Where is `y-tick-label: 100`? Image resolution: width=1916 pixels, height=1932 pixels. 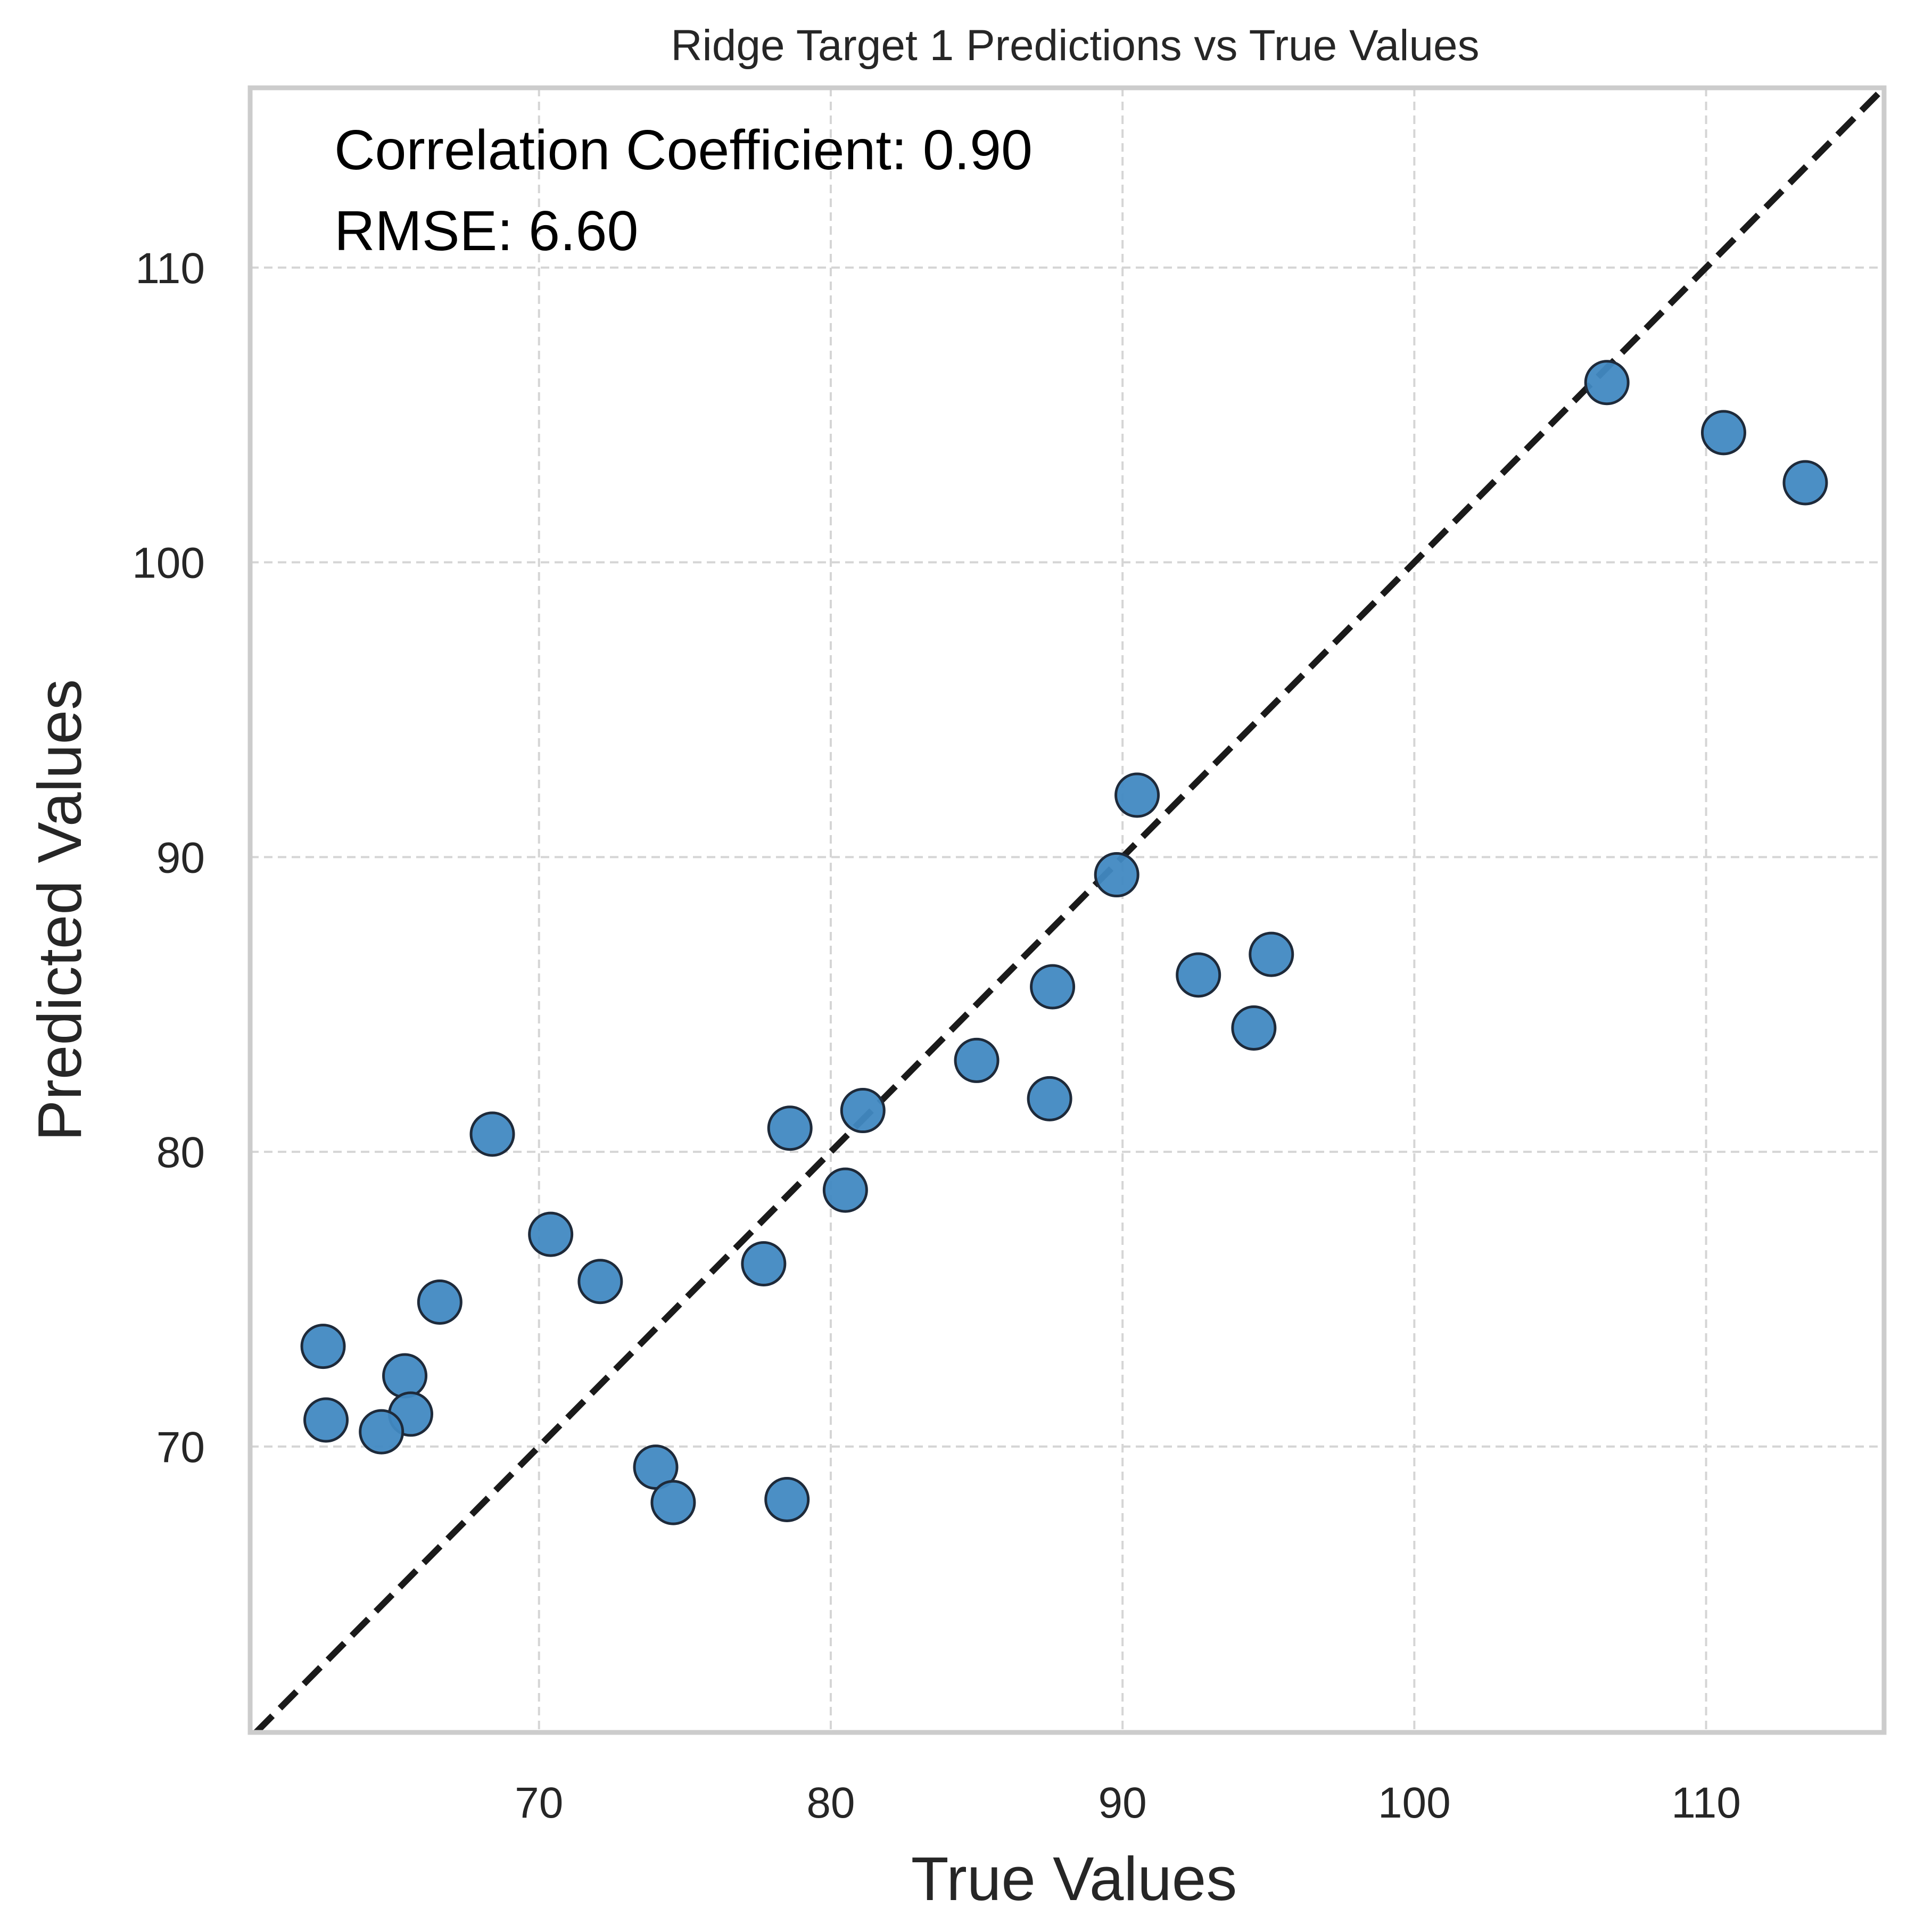 y-tick-label: 100 is located at coordinates (169, 563).